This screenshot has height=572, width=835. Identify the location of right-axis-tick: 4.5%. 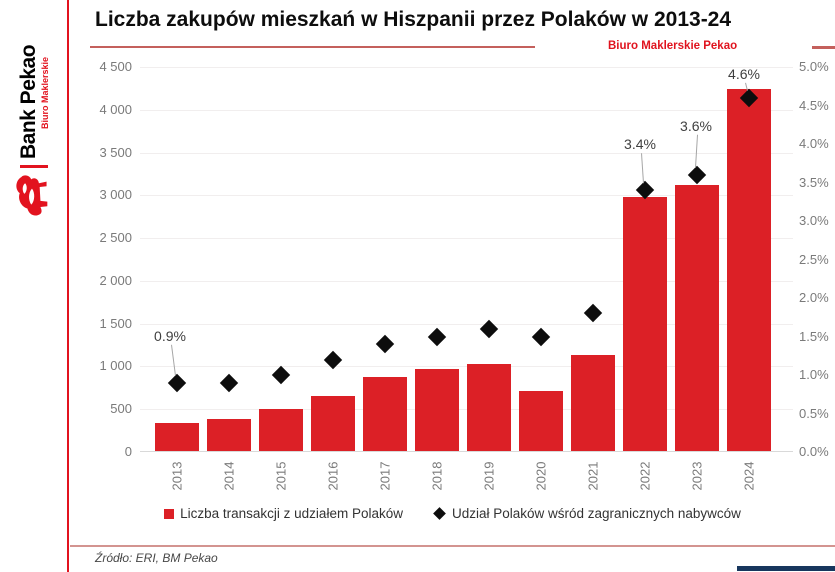
(814, 105).